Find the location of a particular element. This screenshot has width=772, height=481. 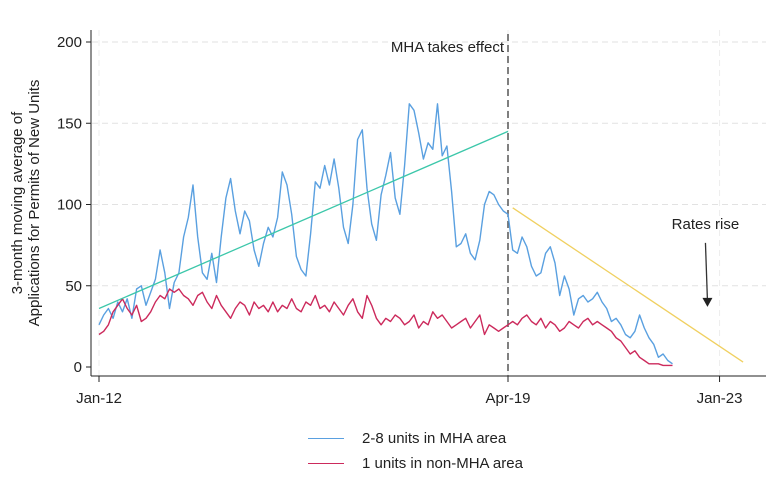

legend-item-mha: 2-8 units in MHA area is located at coordinates (415, 438).